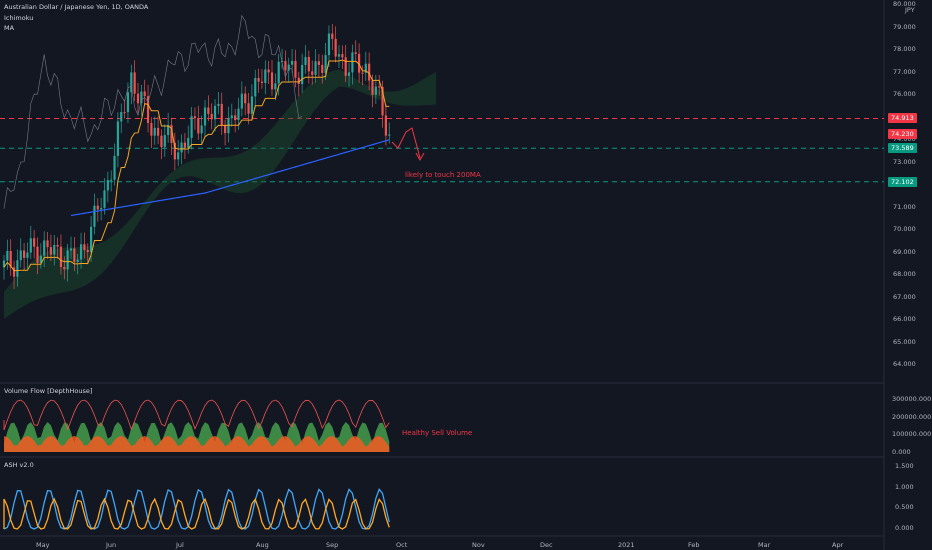 The width and height of the screenshot is (932, 550). What do you see at coordinates (904, 341) in the screenshot?
I see `price-tick-label: 65.000` at bounding box center [904, 341].